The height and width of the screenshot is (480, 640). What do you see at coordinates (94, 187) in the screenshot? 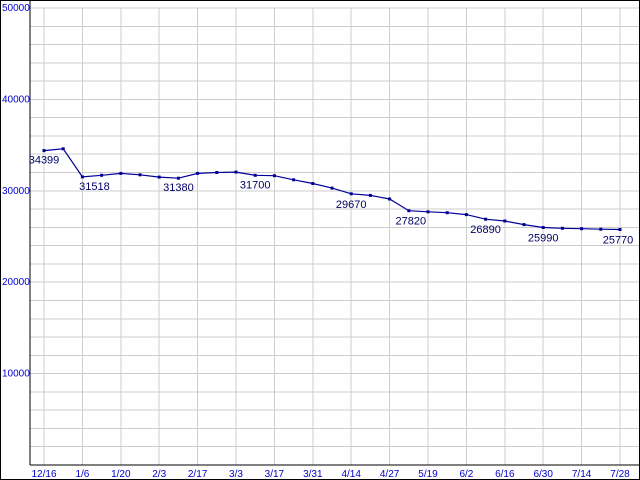
I see `data-point-label: 31518` at bounding box center [94, 187].